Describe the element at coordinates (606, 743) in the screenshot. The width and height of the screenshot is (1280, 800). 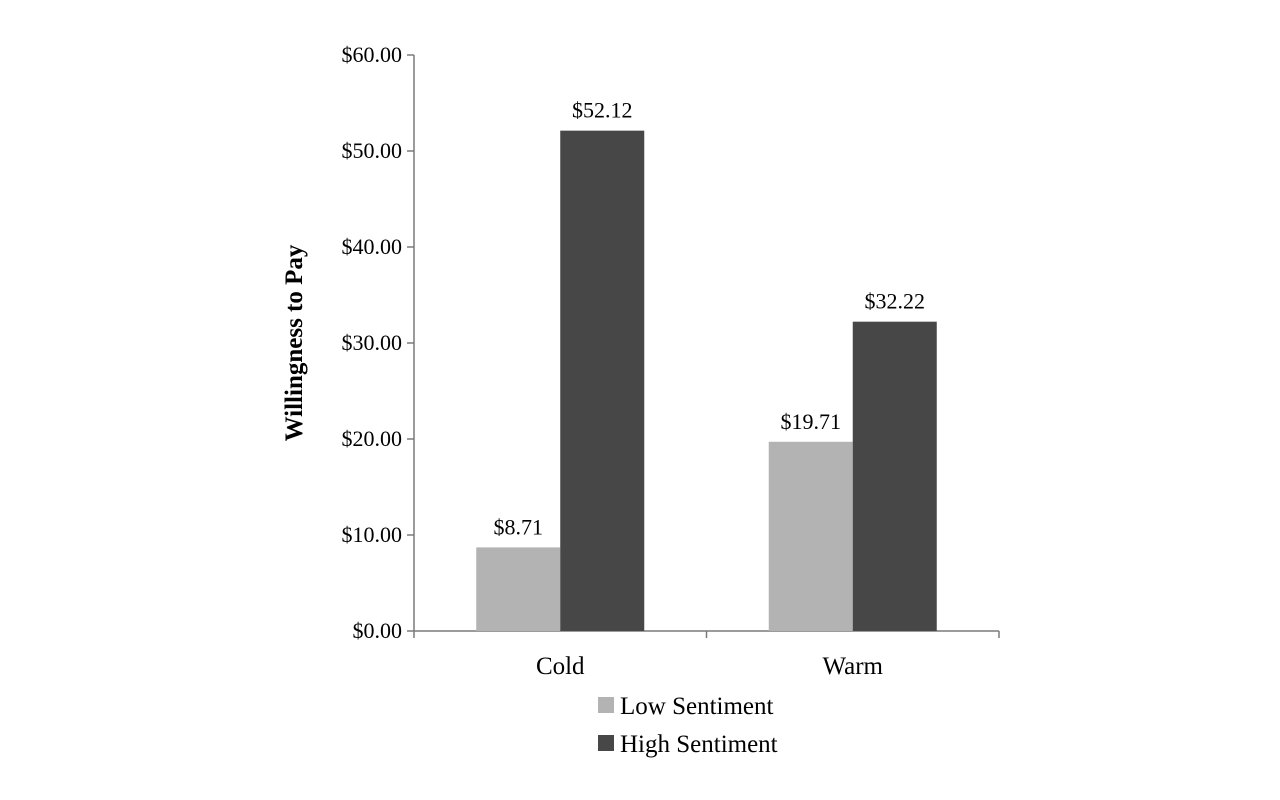
I see `legend-swatch-high-sentiment` at that location.